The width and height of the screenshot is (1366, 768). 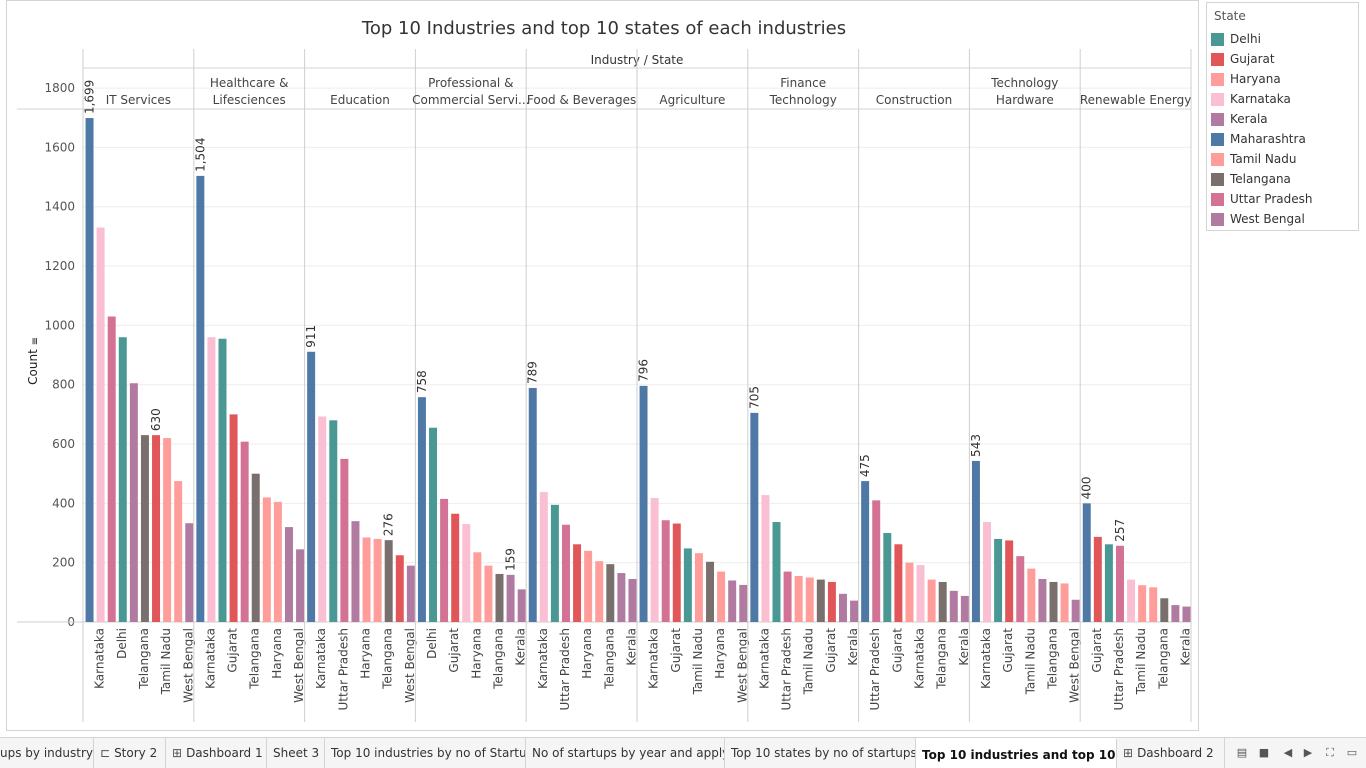 I want to click on legend-item: West Bengal, so click(x=1282, y=219).